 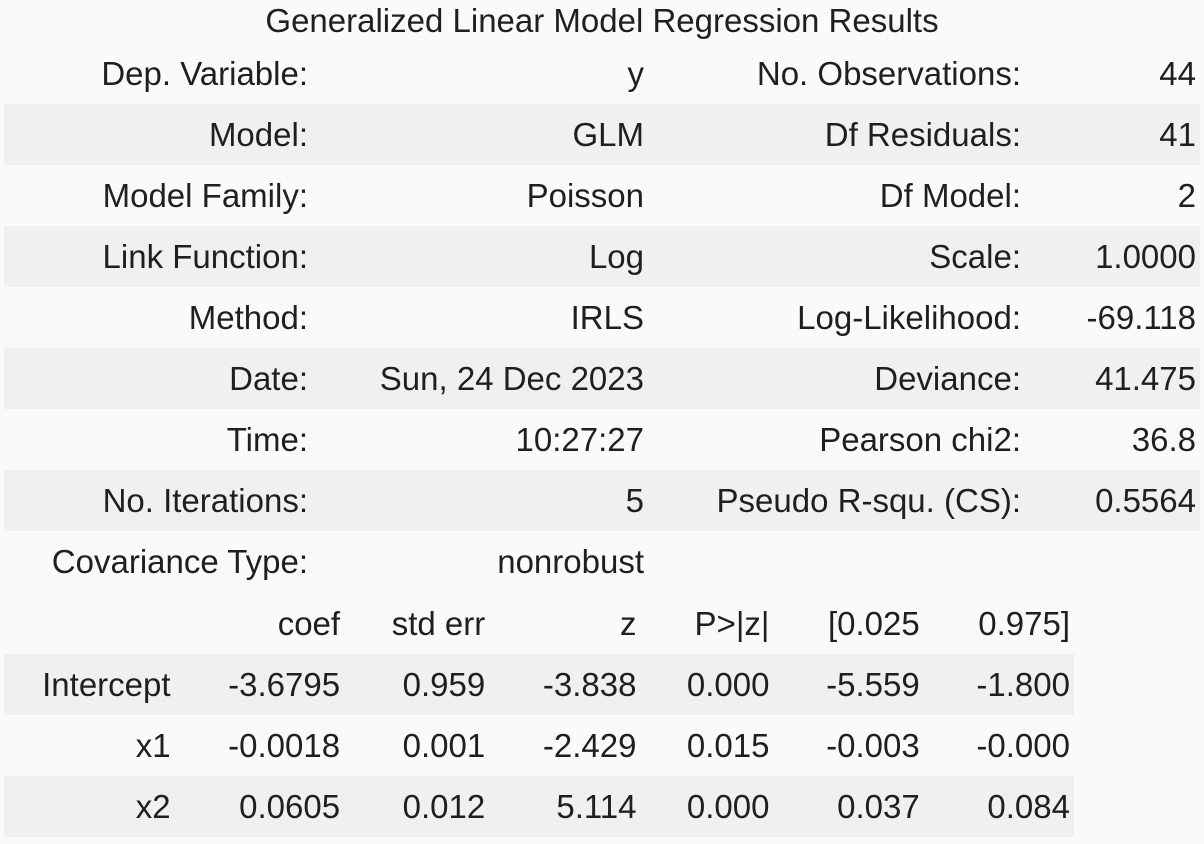 I want to click on summary-label, so click(x=836, y=561).